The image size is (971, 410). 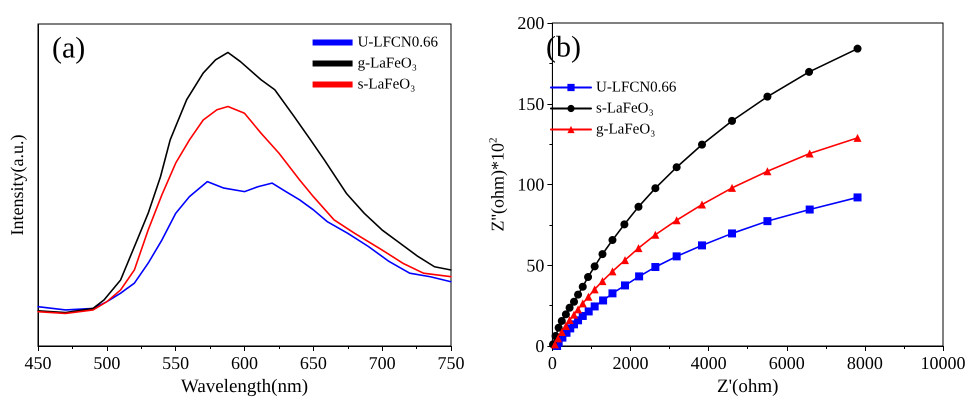 I want to click on x-axis-title: Wavelength(nm), so click(x=244, y=386).